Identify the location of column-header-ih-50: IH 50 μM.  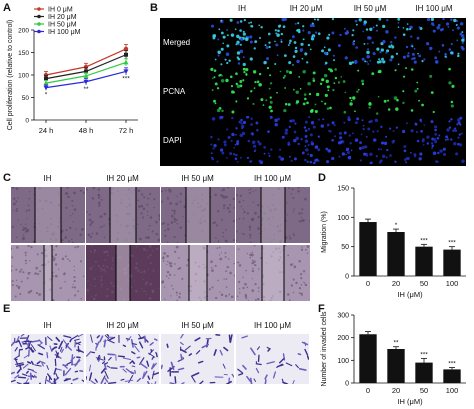
(370, 8).